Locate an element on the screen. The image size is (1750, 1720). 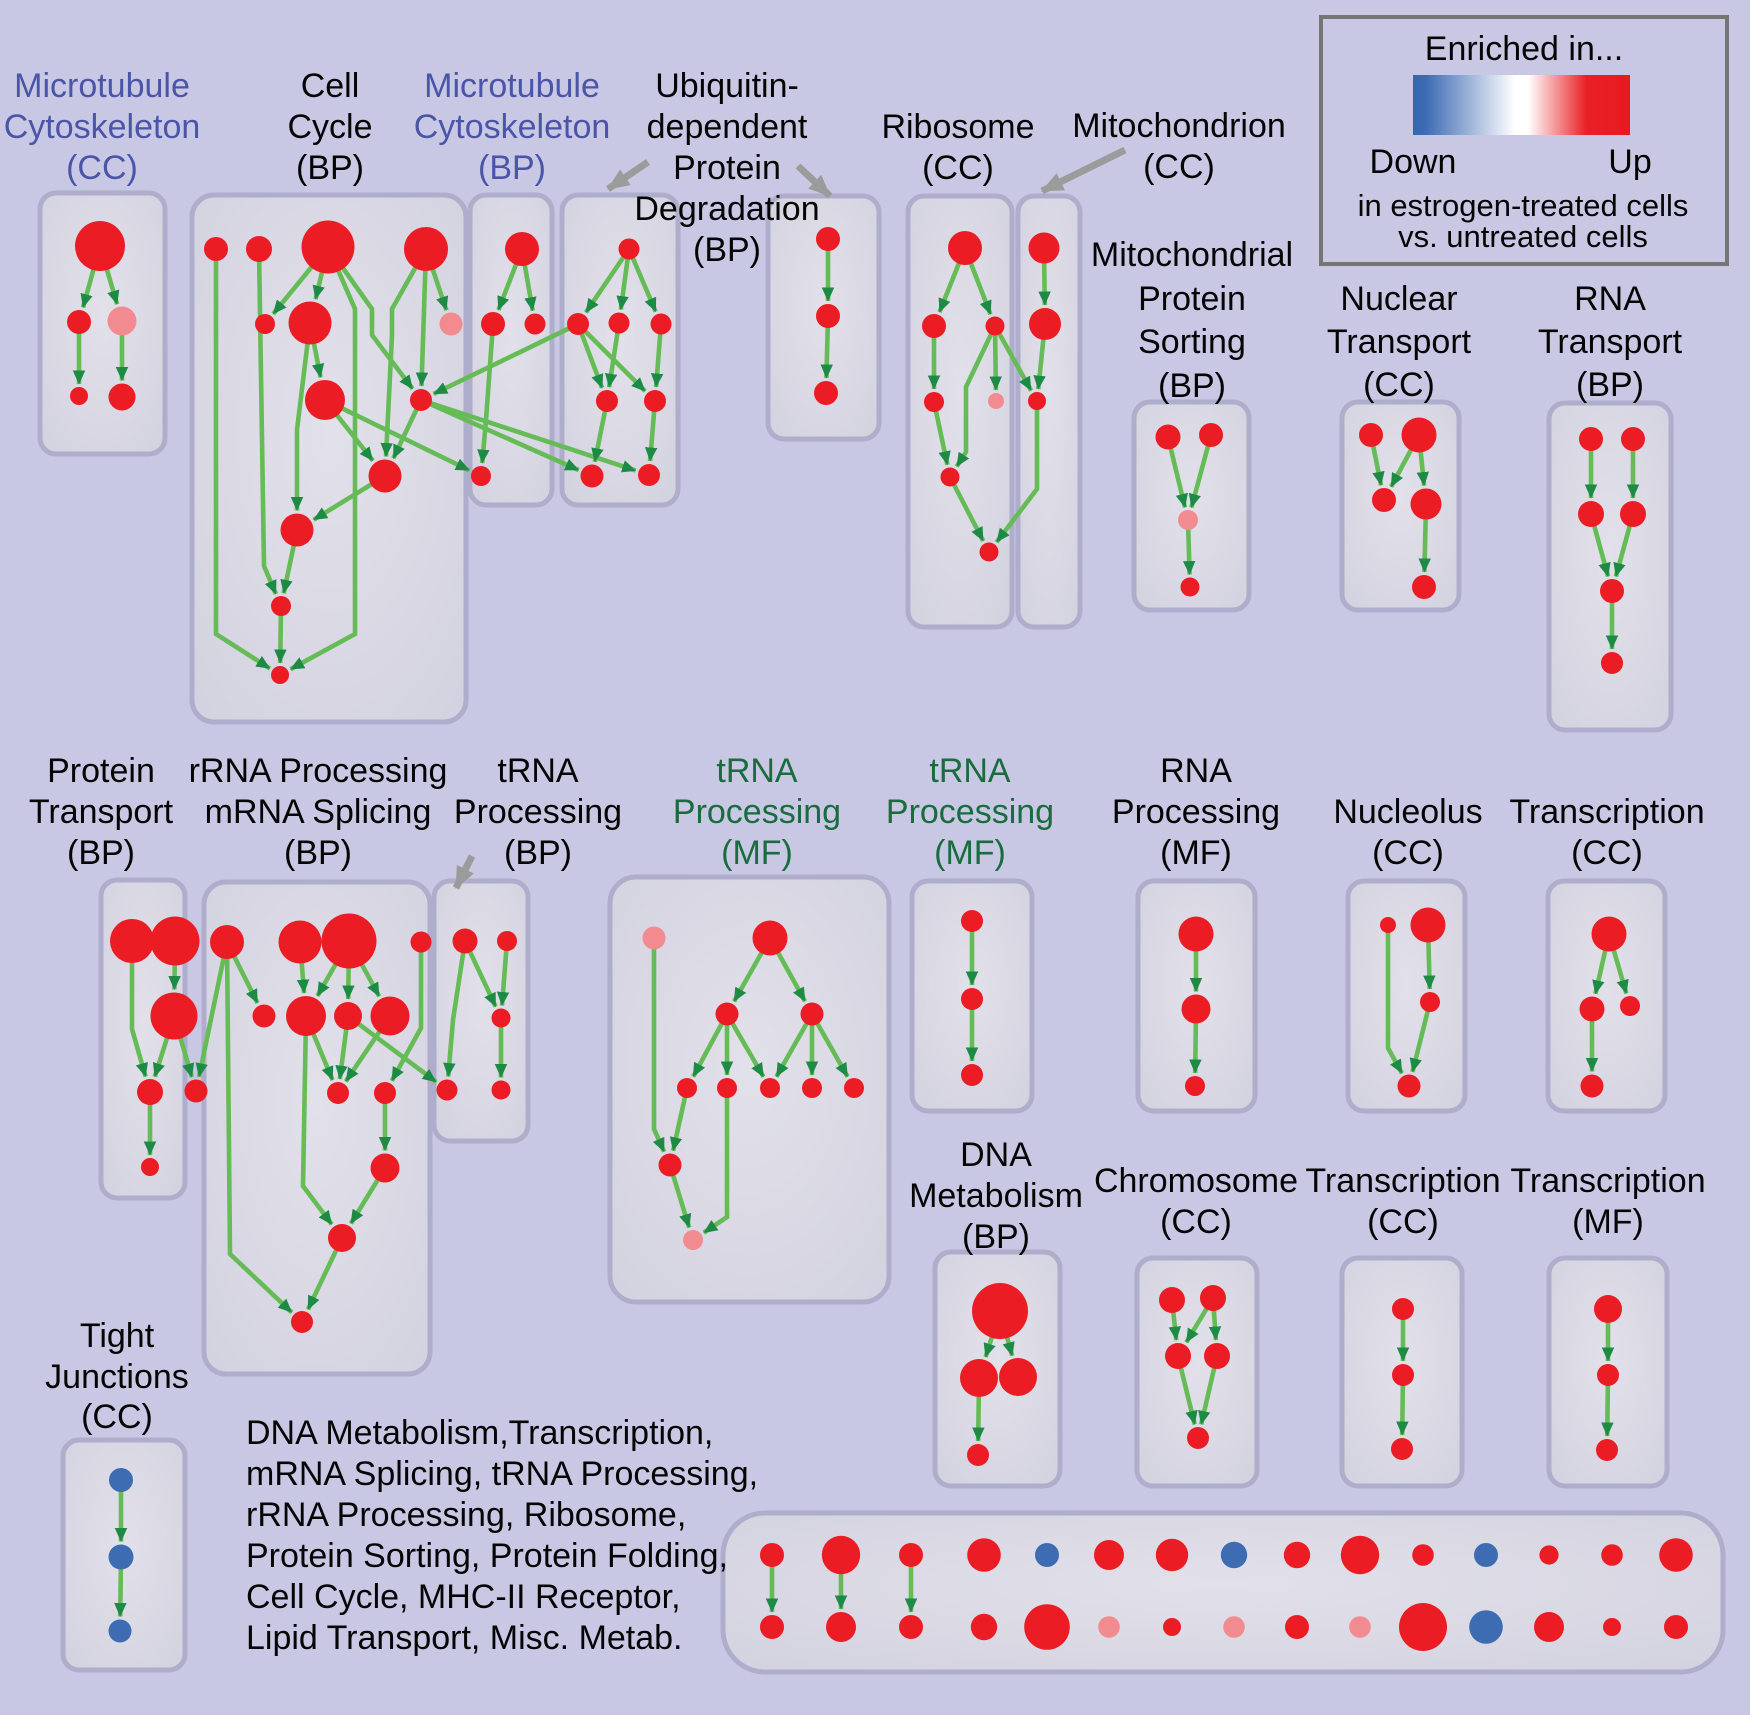
svg-text: rRNA Processing is located at coordinates (318, 771).